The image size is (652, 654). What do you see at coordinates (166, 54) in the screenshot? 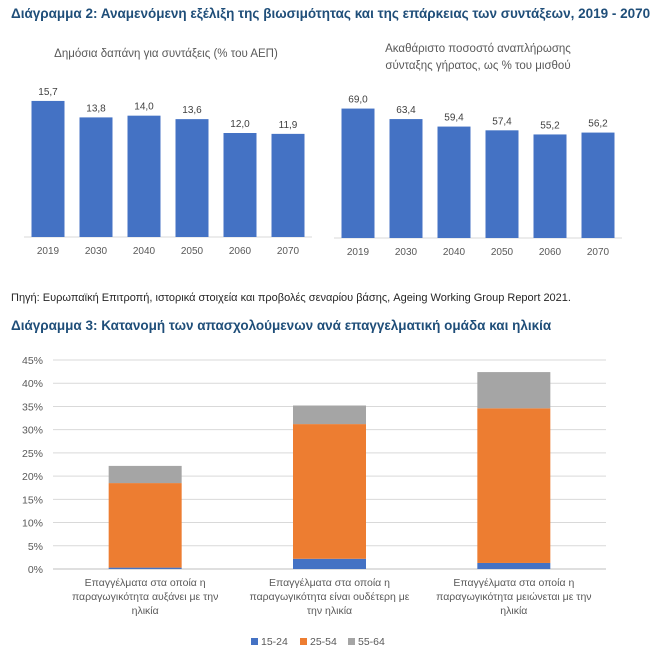
I see `spending-title: Δημόσια δαπάνη για συντάξεις (% του ΑΕΠ)` at bounding box center [166, 54].